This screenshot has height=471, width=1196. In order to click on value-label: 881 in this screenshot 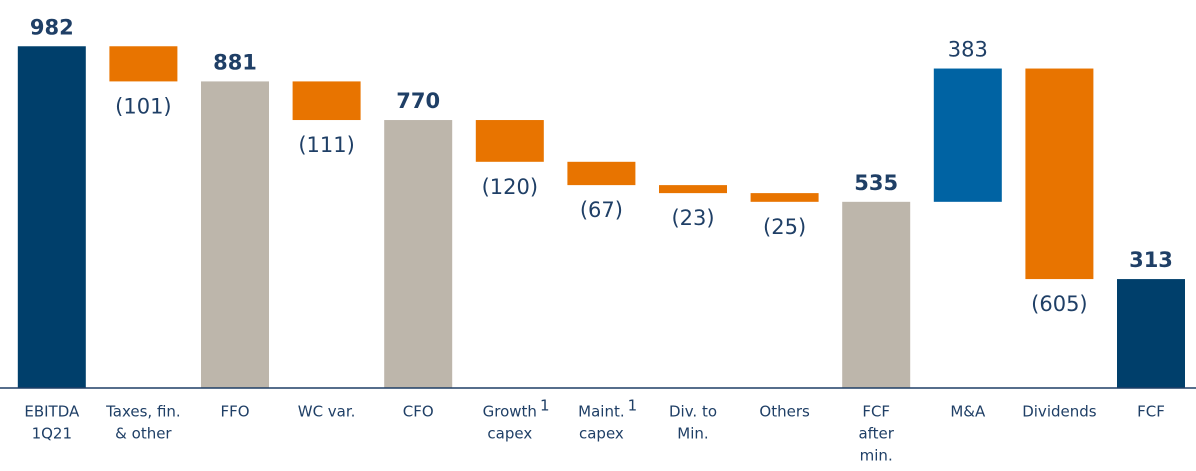, I will do `click(235, 62)`.